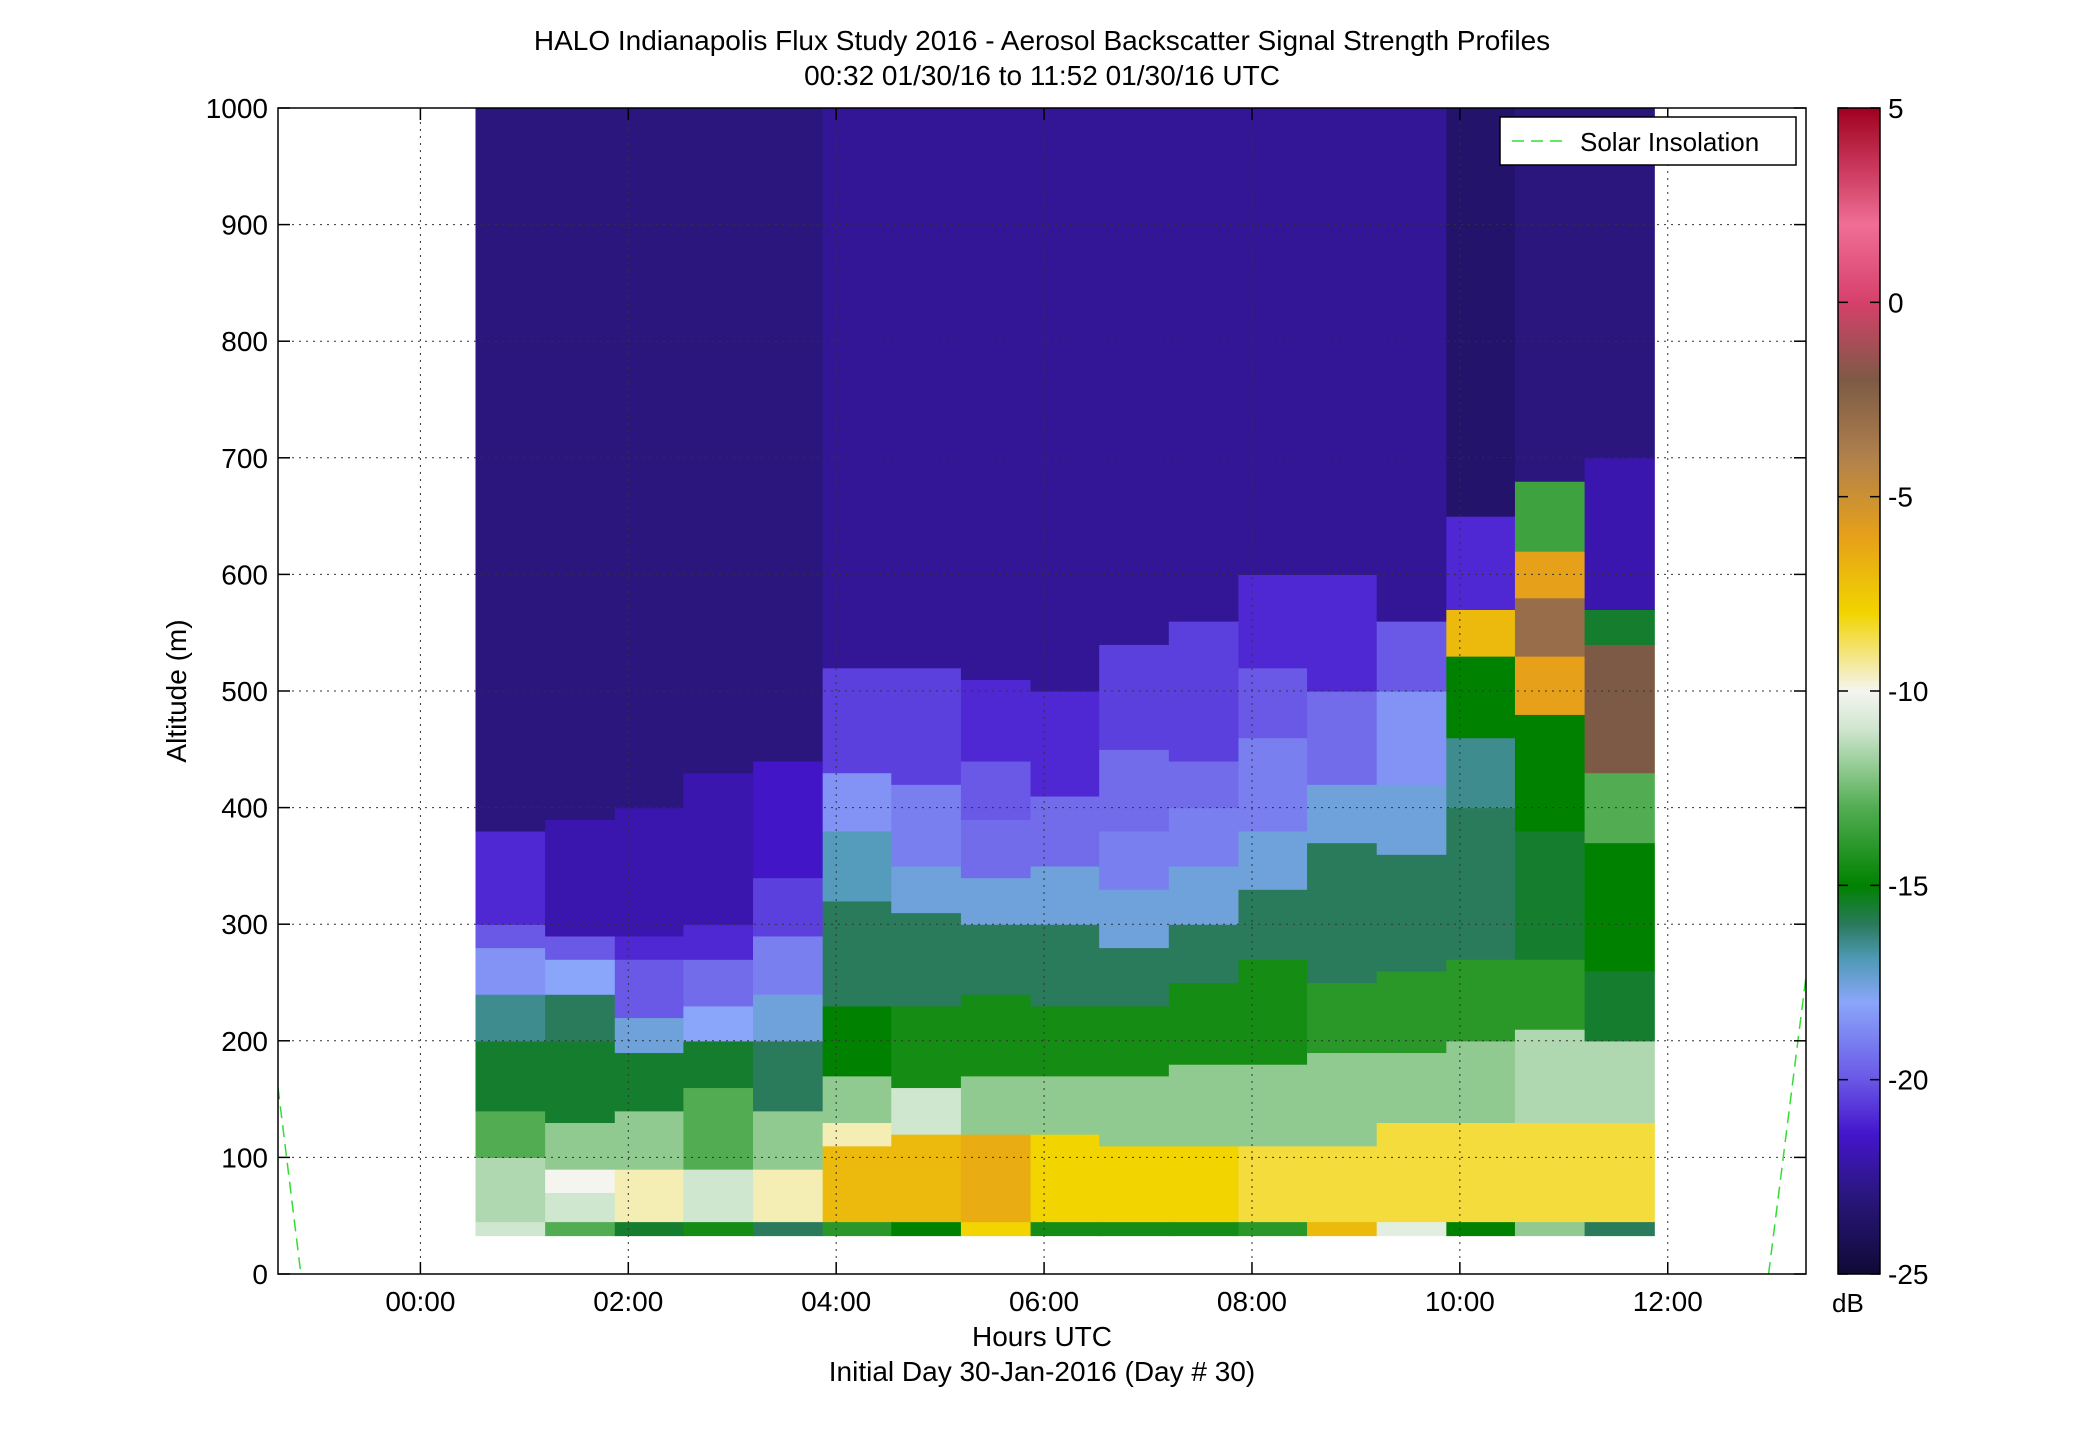 The image size is (2098, 1430). What do you see at coordinates (244, 924) in the screenshot?
I see `y-tick-label: 300` at bounding box center [244, 924].